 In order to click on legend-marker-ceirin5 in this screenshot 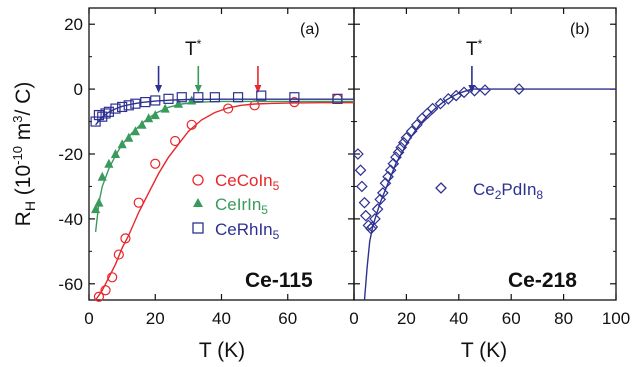, I will do `click(198, 202)`.